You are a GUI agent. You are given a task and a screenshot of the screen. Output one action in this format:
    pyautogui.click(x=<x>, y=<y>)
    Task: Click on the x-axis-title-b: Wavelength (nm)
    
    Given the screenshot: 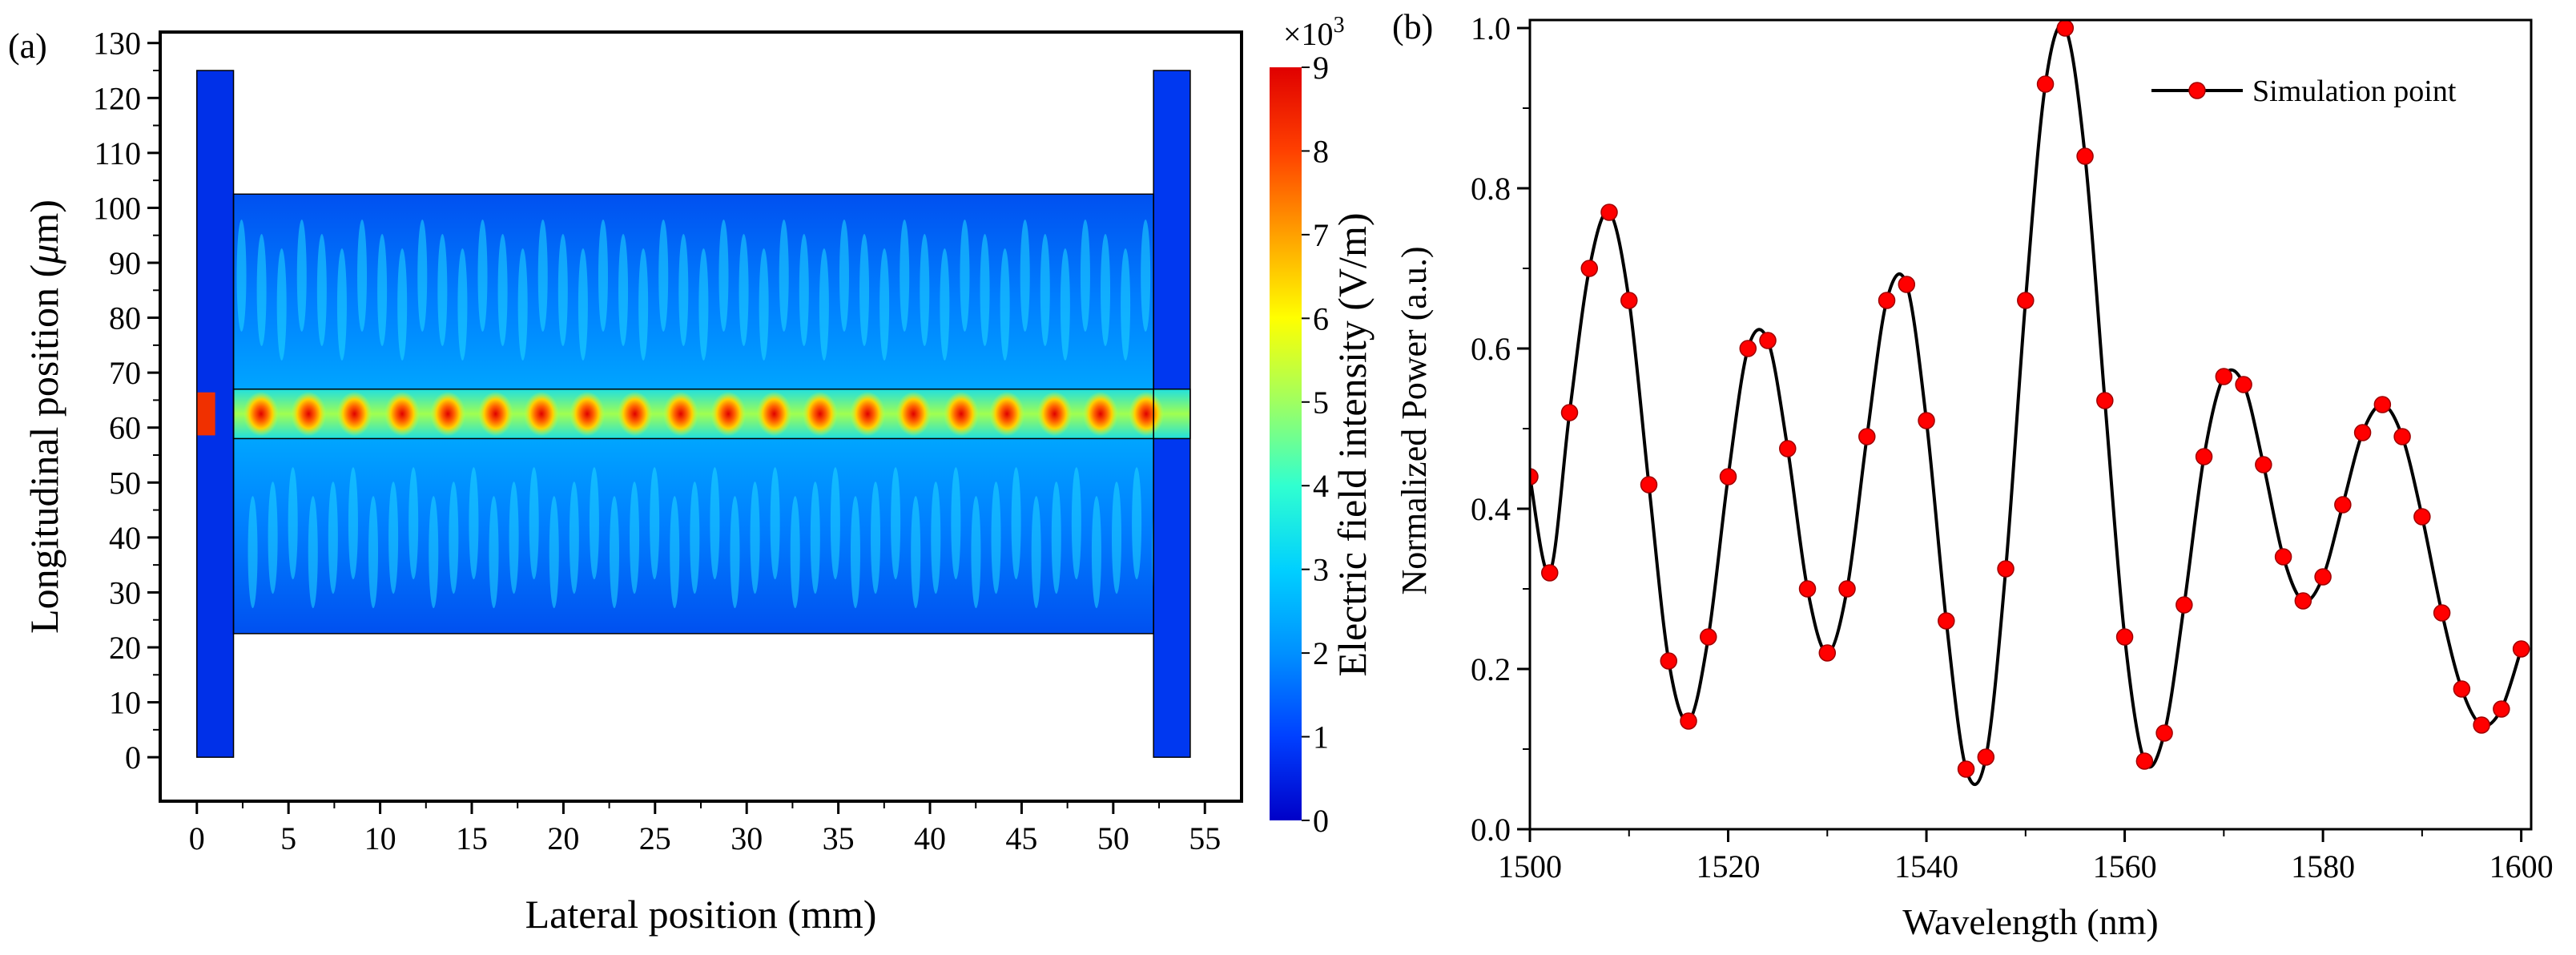 What is the action you would take?
    pyautogui.click(x=2030, y=921)
    